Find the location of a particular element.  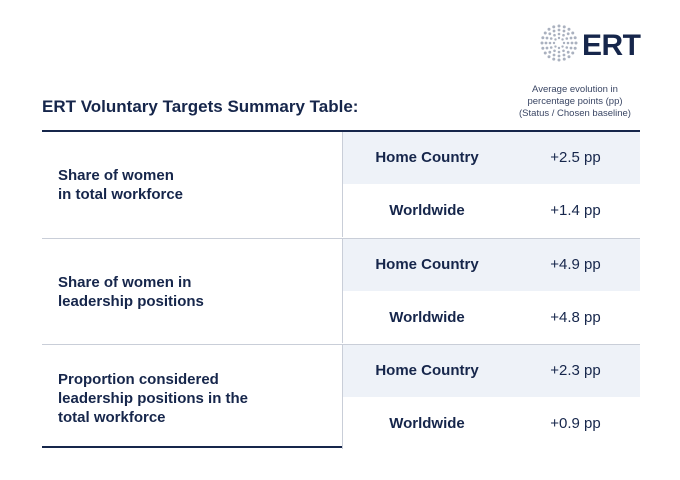

note-line: Average evolution in is located at coordinates (575, 89).